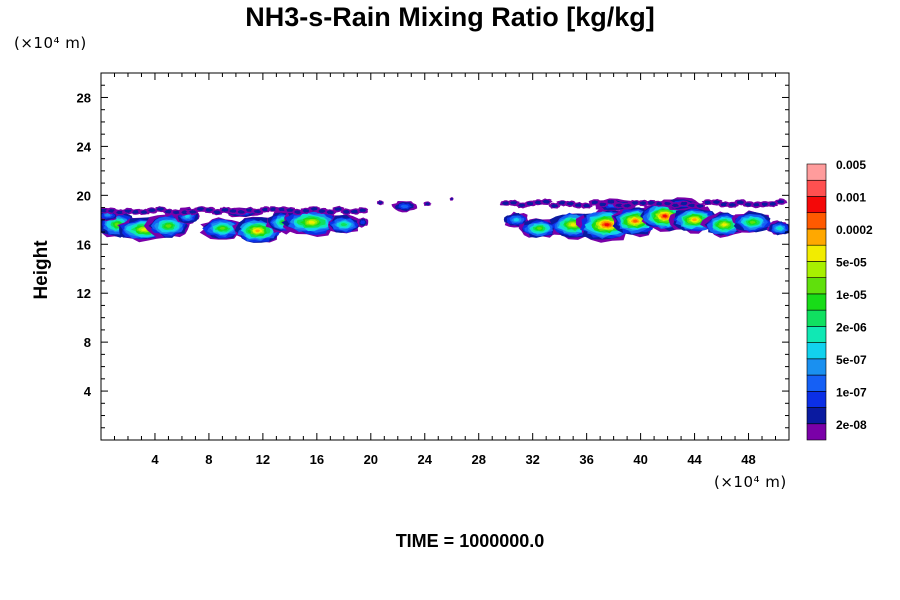 This screenshot has height=600, width=900. What do you see at coordinates (88, 391) in the screenshot?
I see `y-tick-label: 4` at bounding box center [88, 391].